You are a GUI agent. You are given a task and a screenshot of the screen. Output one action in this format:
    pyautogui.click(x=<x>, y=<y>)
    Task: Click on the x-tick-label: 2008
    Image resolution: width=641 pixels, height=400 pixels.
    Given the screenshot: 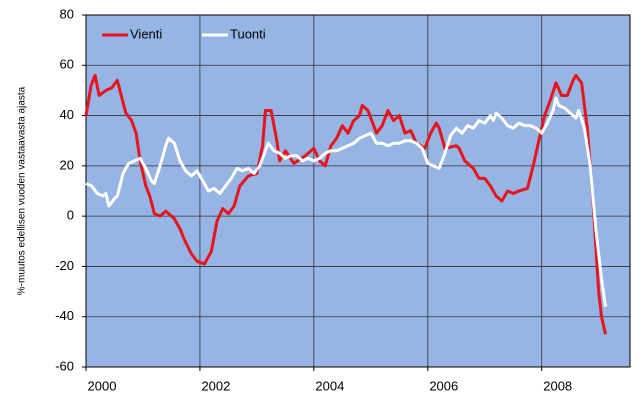 What is the action you would take?
    pyautogui.click(x=557, y=385)
    